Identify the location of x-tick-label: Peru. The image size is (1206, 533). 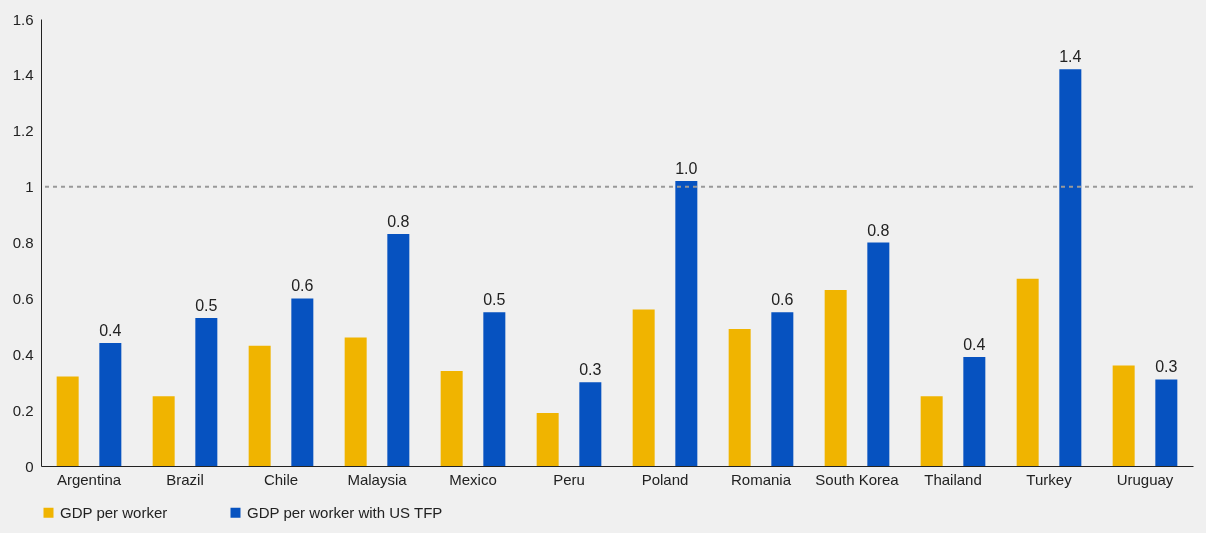
(569, 479).